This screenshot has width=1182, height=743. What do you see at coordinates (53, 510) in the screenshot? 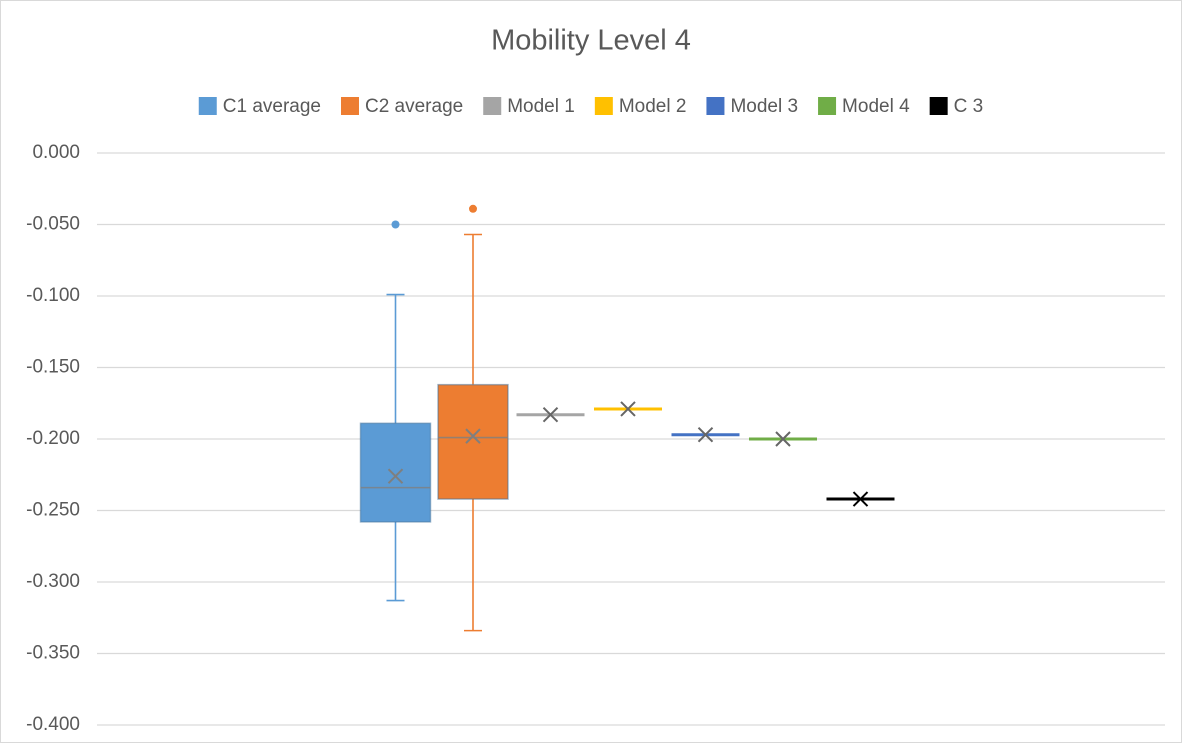
I see `y-tick-label: -0.250` at bounding box center [53, 510].